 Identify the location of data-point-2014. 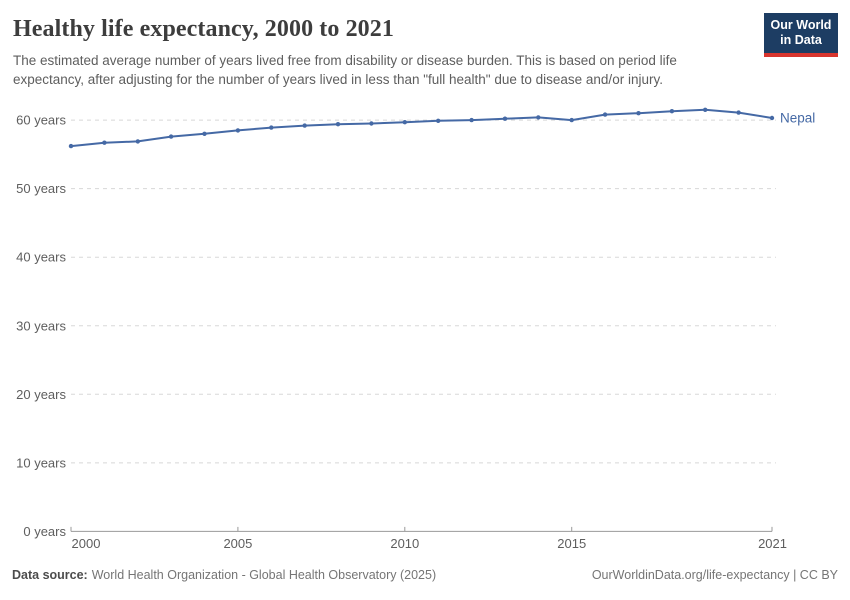
(538, 117).